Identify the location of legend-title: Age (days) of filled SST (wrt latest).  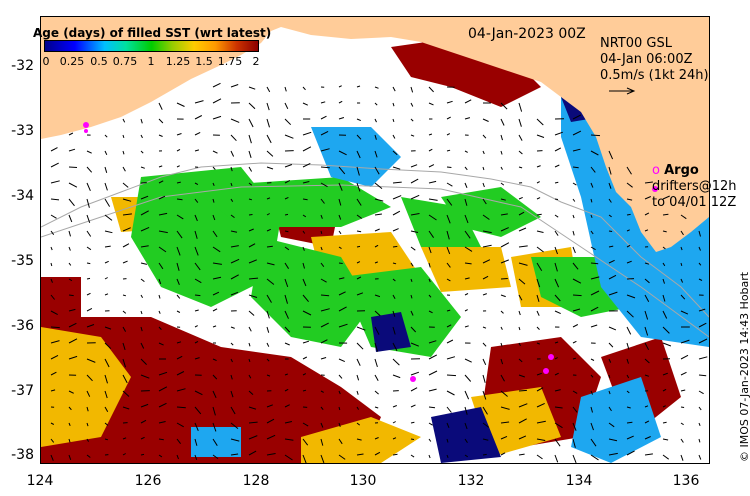
(152, 33).